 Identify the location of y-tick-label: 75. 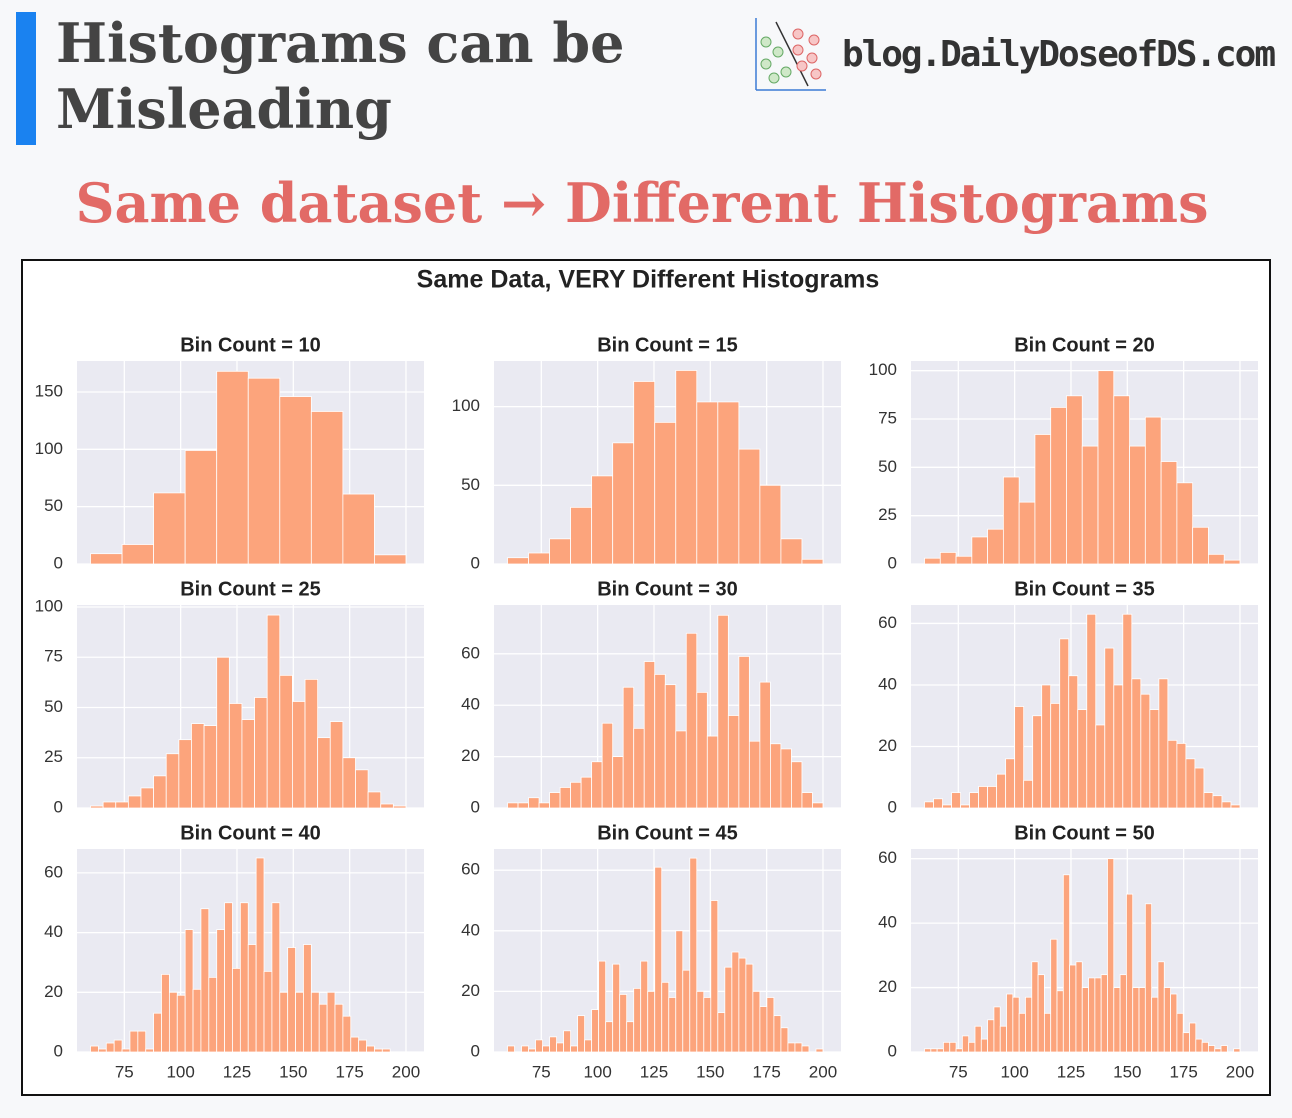
(53, 656).